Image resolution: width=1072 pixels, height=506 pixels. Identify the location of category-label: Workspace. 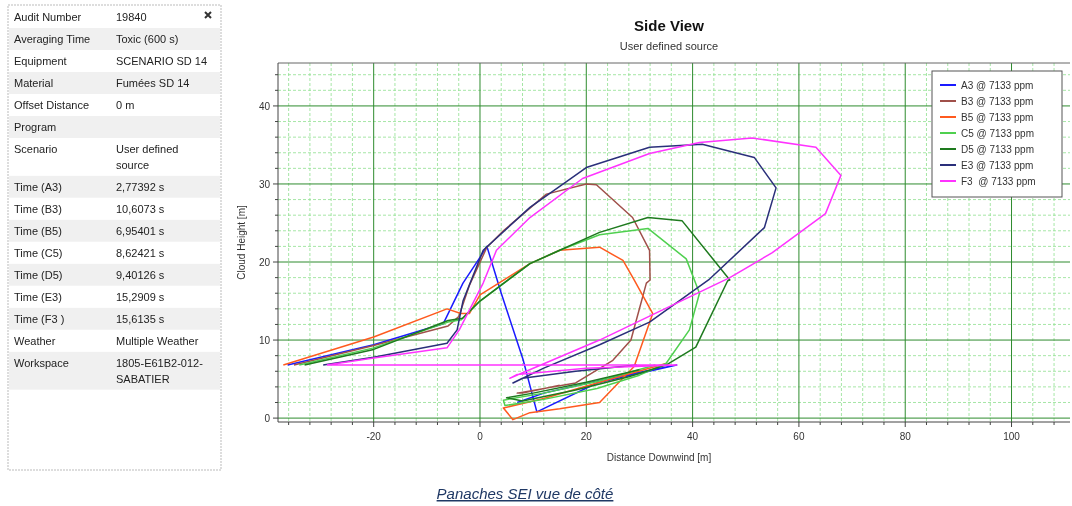
(41, 362).